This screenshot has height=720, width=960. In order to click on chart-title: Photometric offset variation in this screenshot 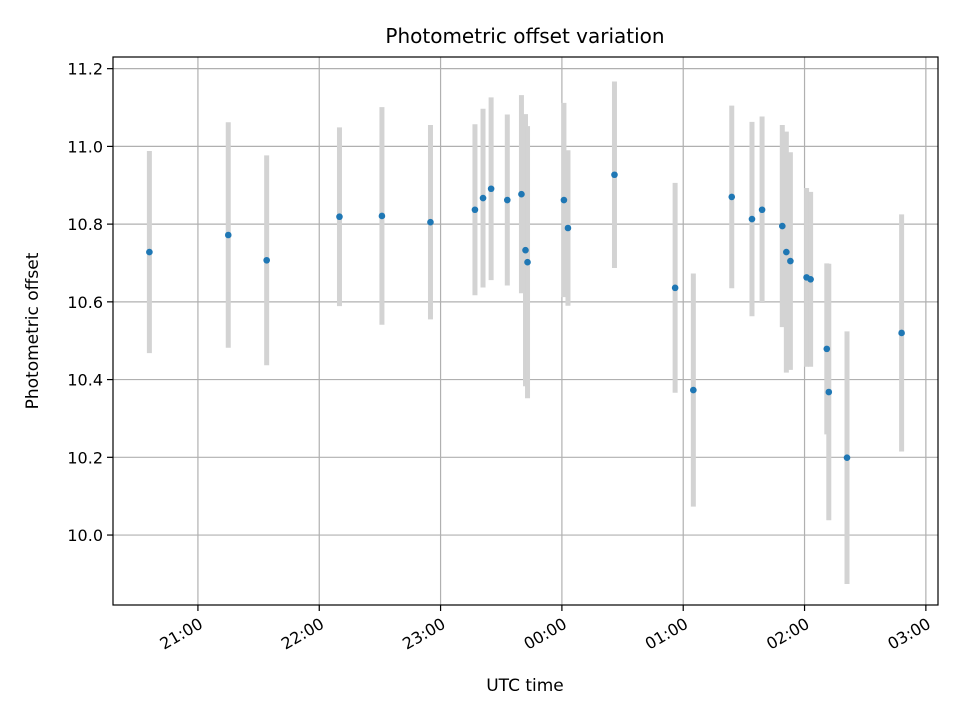, I will do `click(524, 36)`.